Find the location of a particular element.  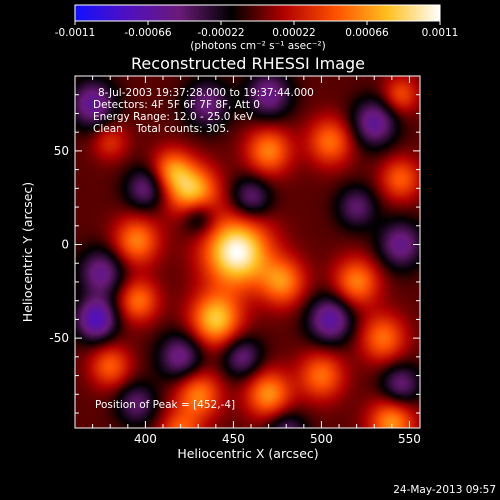

x-tick-label: 500 is located at coordinates (321, 439).